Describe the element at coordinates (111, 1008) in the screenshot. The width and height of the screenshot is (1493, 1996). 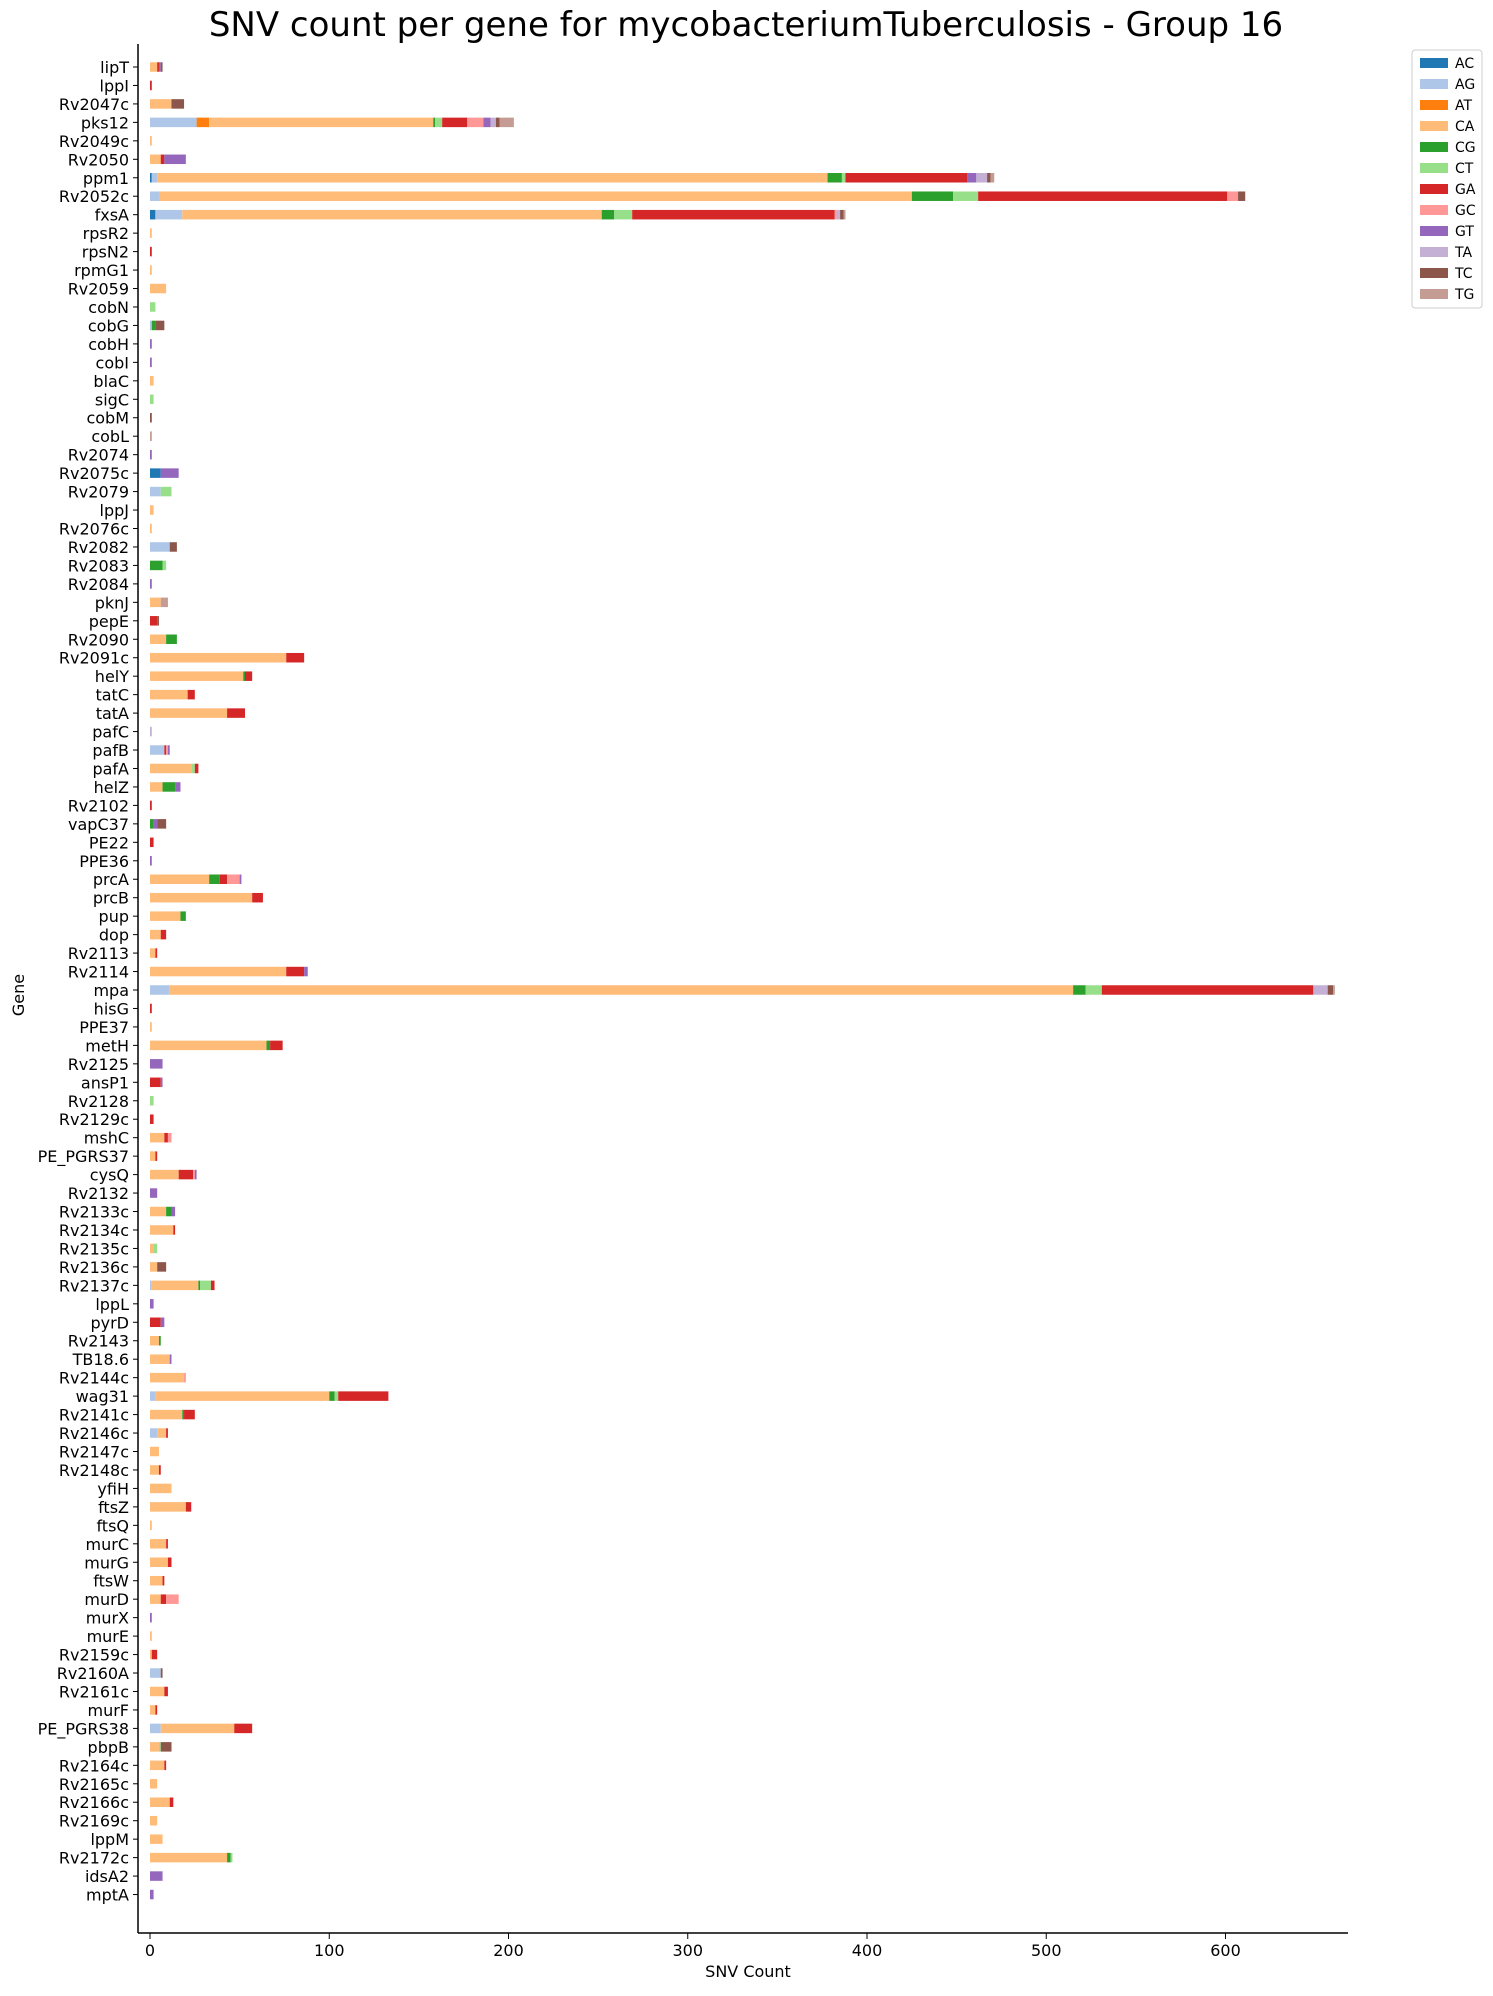
I see `y-tick-label: hisG` at that location.